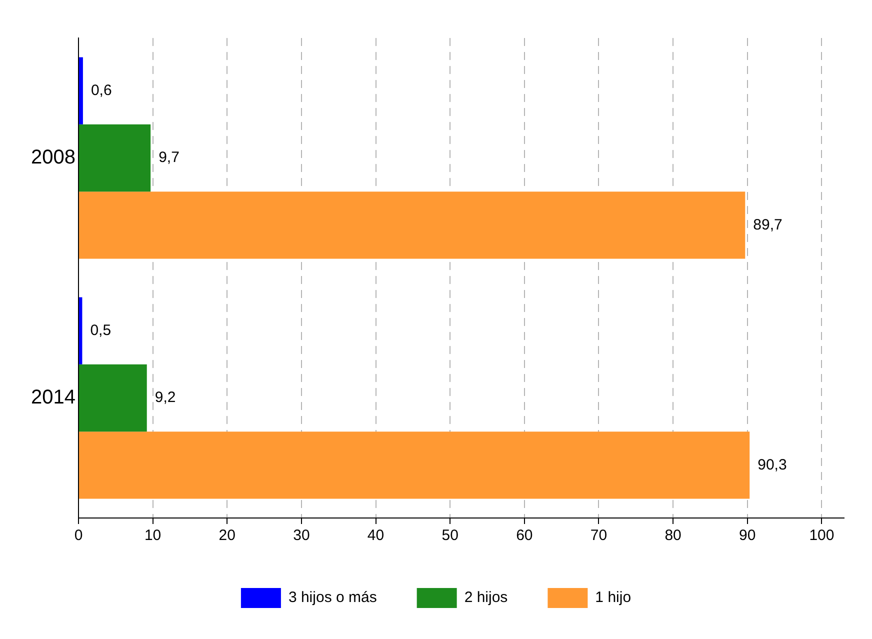  Describe the element at coordinates (613, 597) in the screenshot. I see `legend-label: 1 hijo` at that location.